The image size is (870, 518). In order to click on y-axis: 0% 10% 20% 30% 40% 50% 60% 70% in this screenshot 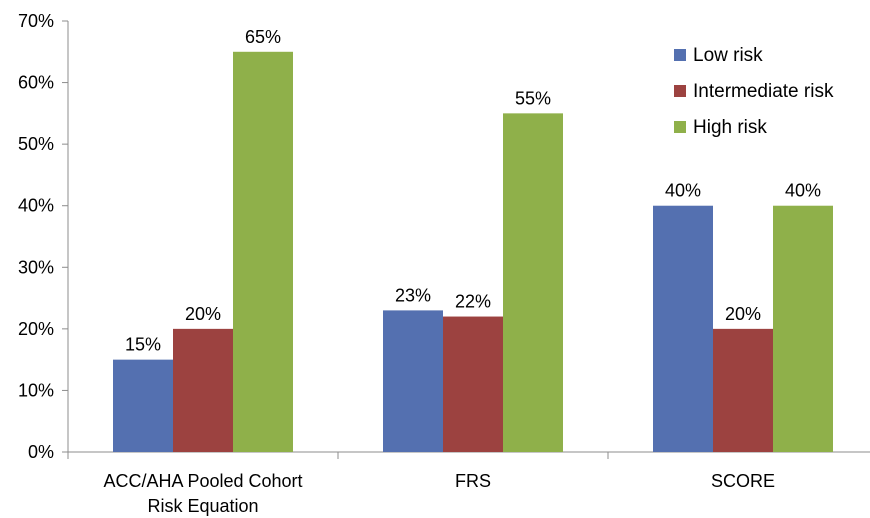, I will do `click(43, 236)`.